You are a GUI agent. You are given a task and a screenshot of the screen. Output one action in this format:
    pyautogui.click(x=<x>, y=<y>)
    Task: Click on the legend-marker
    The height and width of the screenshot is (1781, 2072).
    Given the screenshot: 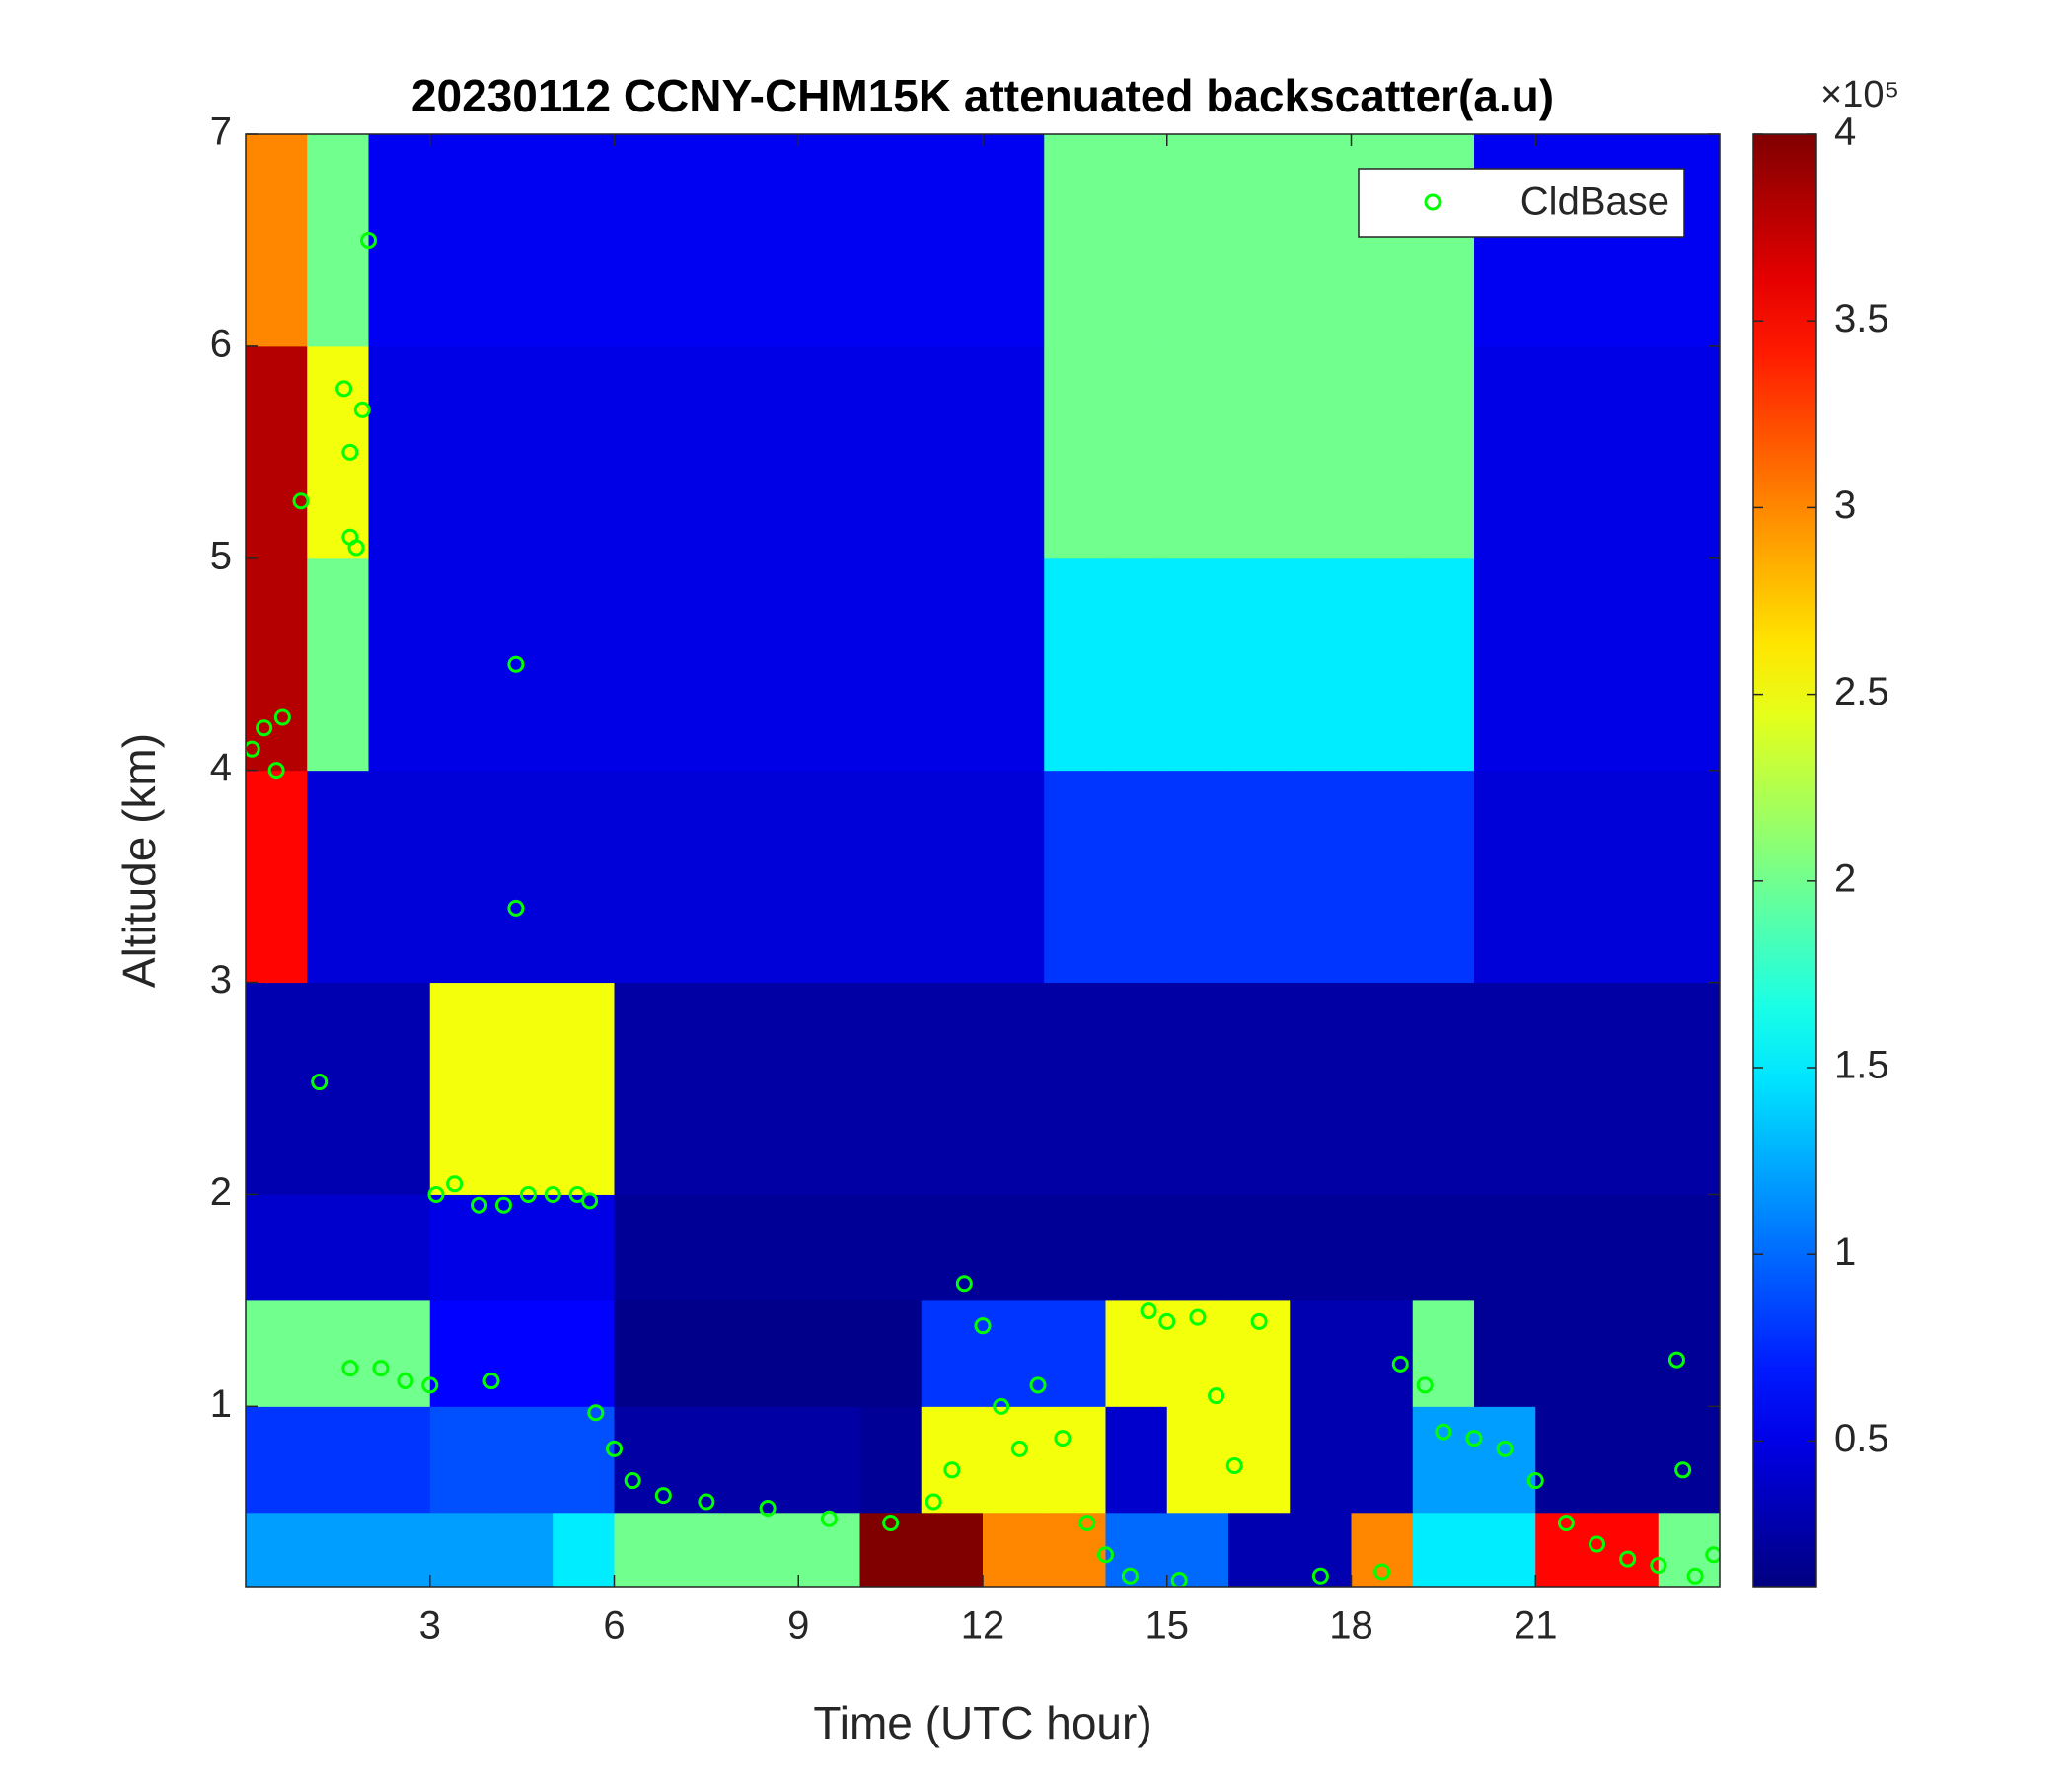 What is the action you would take?
    pyautogui.click(x=1433, y=202)
    